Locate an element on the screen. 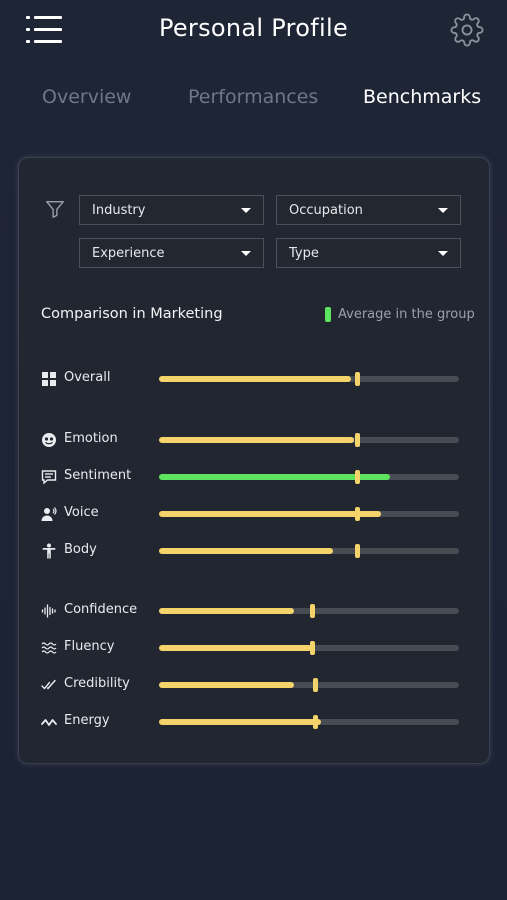  metric-row-voice: Voice is located at coordinates (254, 514).